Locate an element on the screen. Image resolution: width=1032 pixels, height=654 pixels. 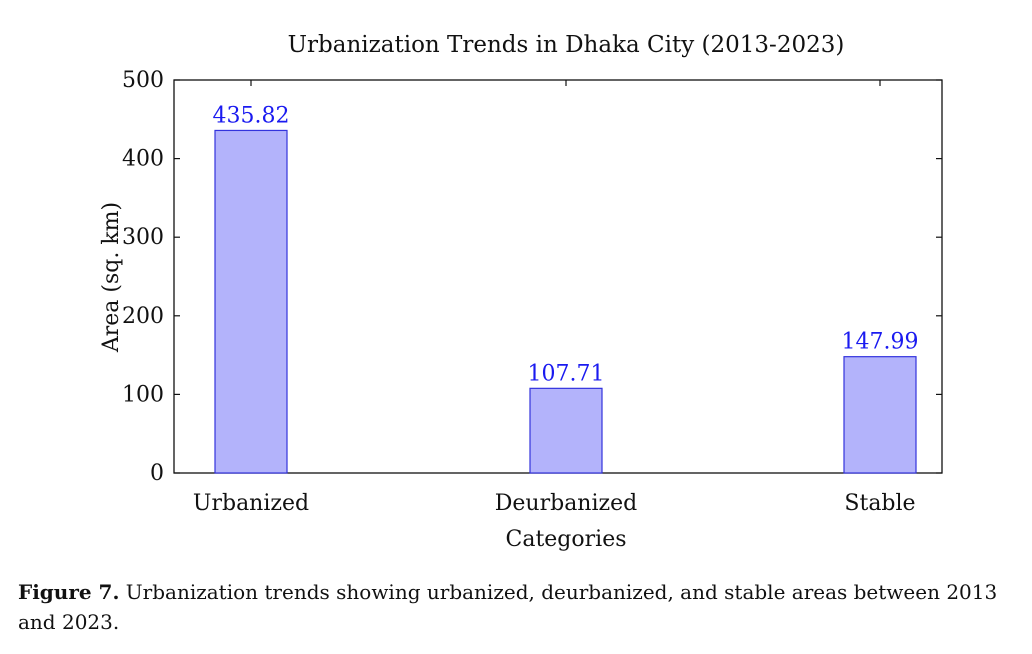
bar-value-label: 147.99 is located at coordinates (880, 342).